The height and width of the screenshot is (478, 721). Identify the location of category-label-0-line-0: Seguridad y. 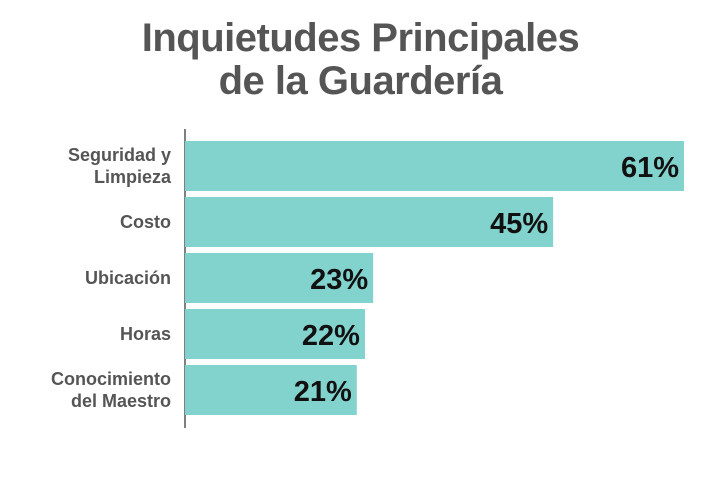
(119, 155).